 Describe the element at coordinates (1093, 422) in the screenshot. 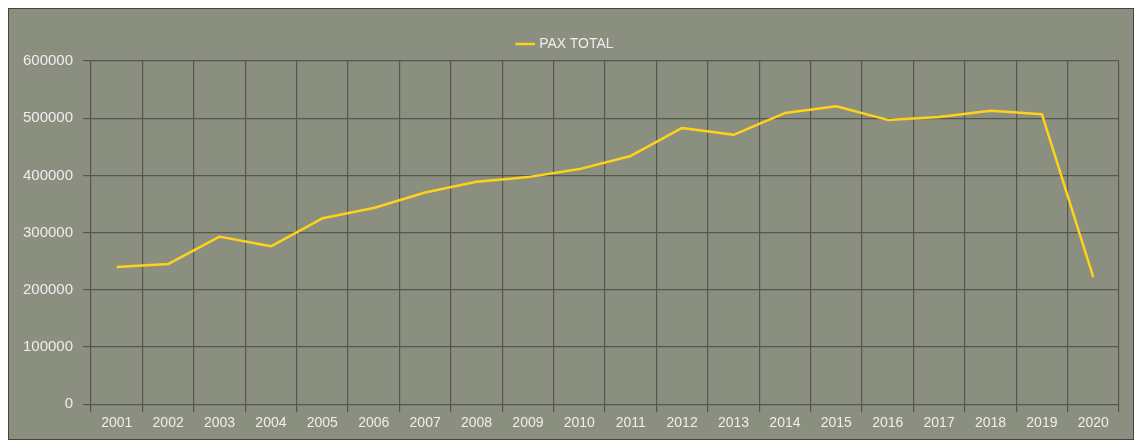

I see `x-tick-label: 2020` at that location.